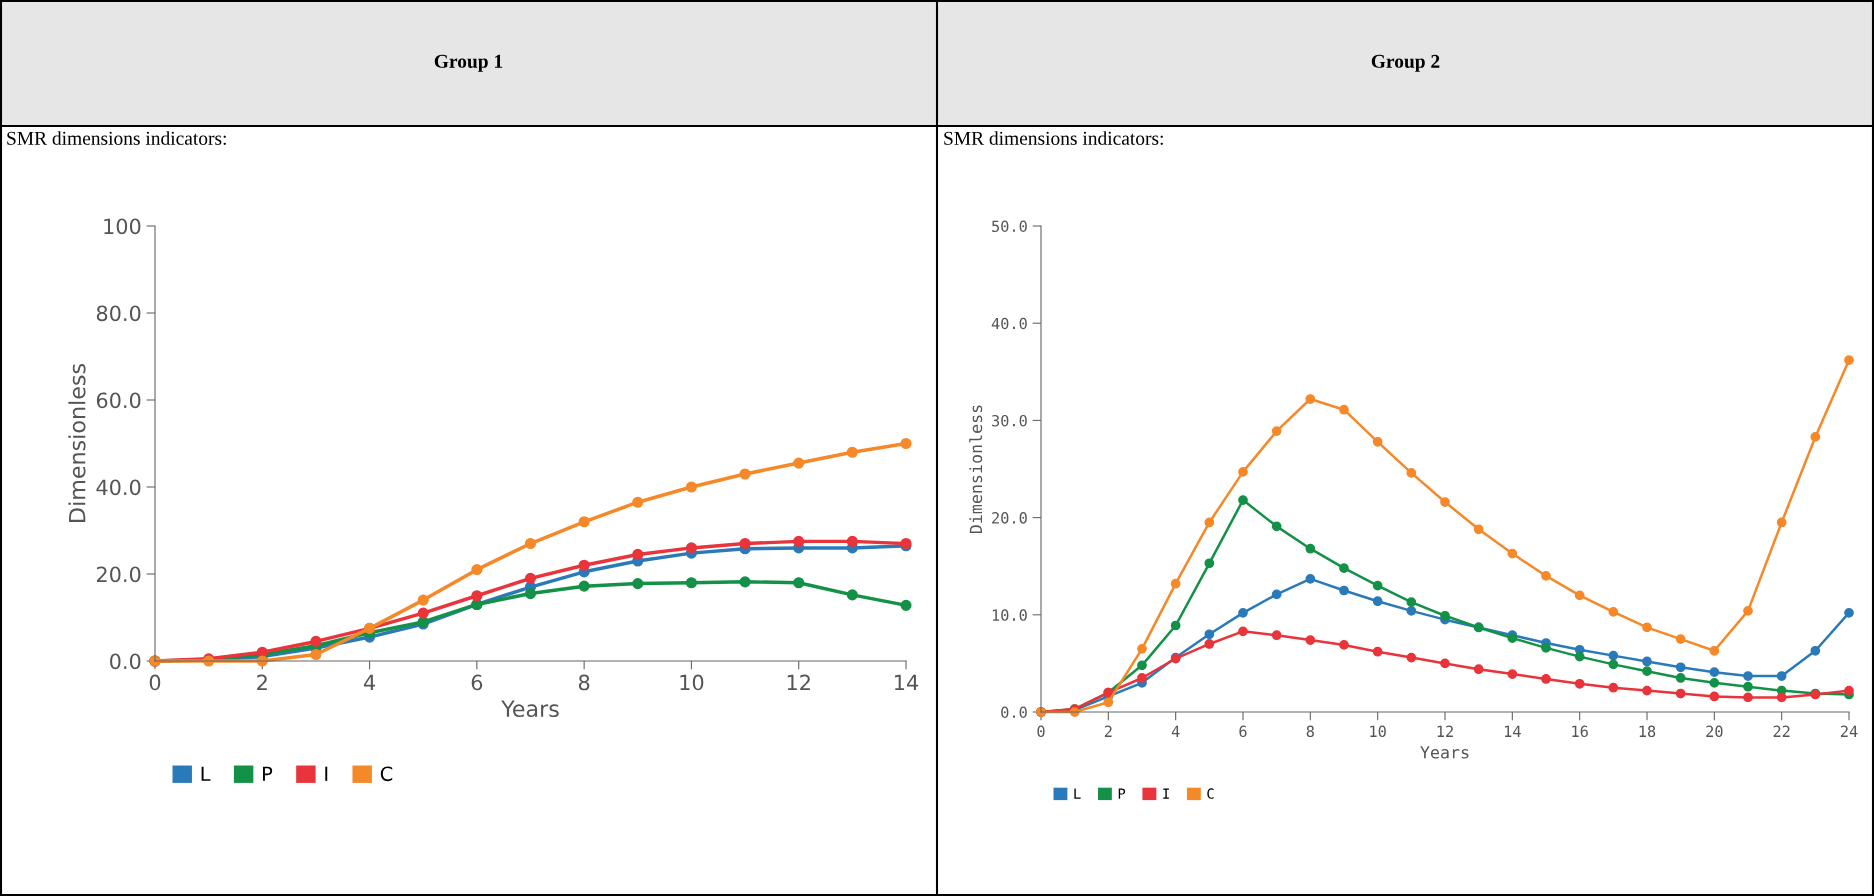 The height and width of the screenshot is (896, 1874). Describe the element at coordinates (1714, 731) in the screenshot. I see `x-tick-label: 20` at that location.